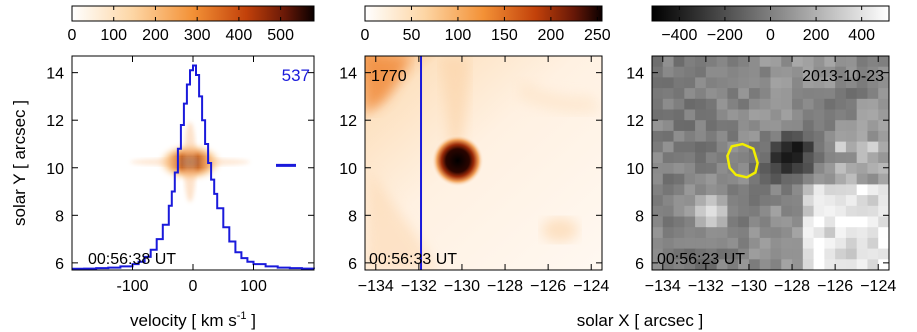 This screenshot has height=332, width=917. What do you see at coordinates (635, 169) in the screenshot?
I see `y-tick-label: 10` at bounding box center [635, 169].